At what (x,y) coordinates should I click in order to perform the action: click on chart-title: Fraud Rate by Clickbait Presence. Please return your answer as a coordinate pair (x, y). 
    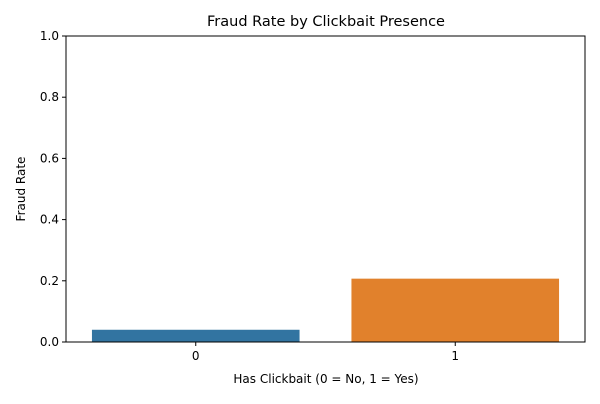
    Looking at the image, I should click on (326, 22).